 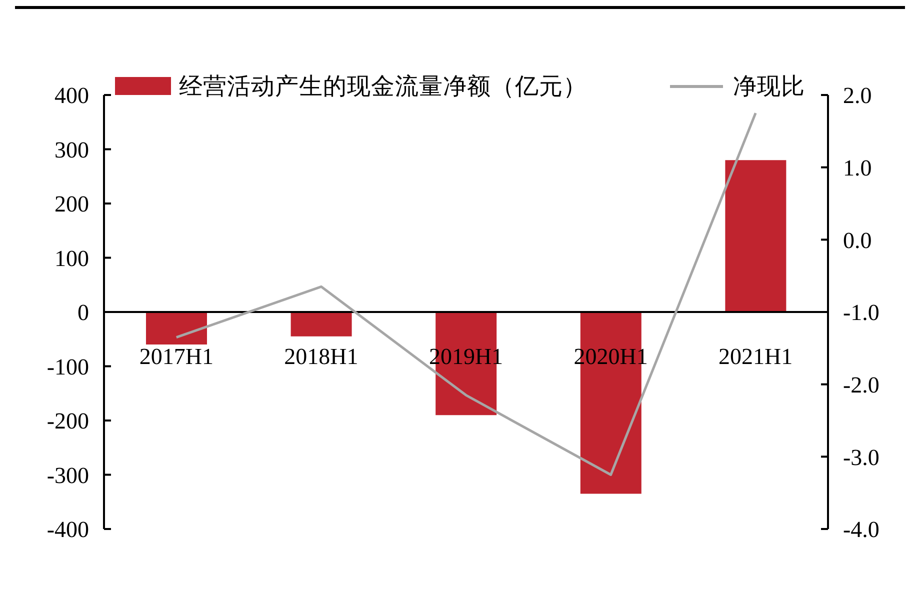 I want to click on y-tick-label: 0, so click(x=83, y=313).